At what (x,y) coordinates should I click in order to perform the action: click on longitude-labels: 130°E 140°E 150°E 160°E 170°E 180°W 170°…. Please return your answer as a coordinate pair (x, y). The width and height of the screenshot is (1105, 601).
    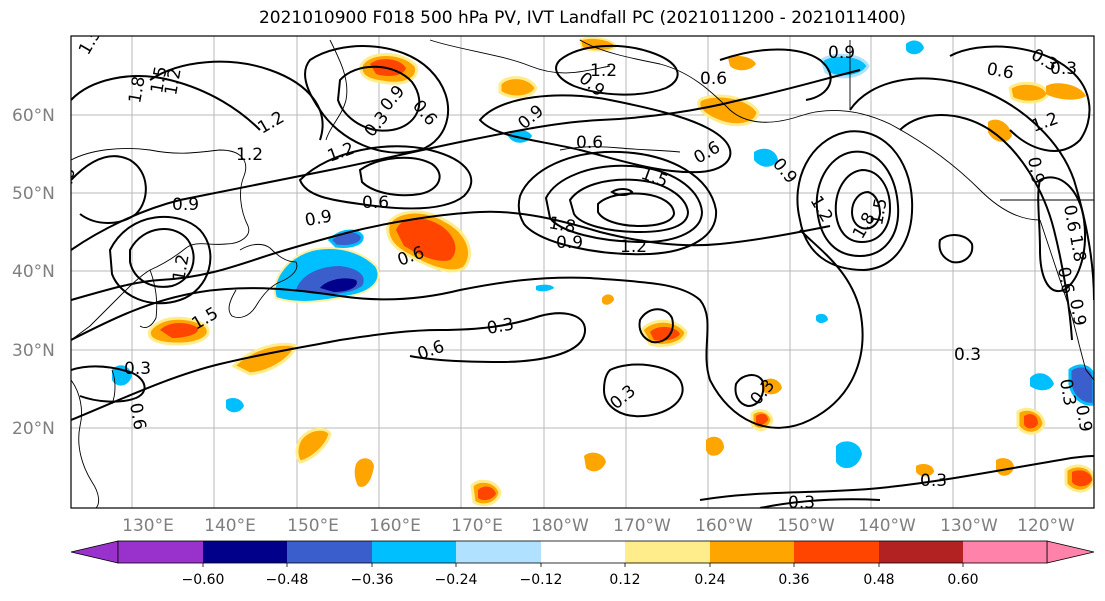
    Looking at the image, I should click on (598, 526).